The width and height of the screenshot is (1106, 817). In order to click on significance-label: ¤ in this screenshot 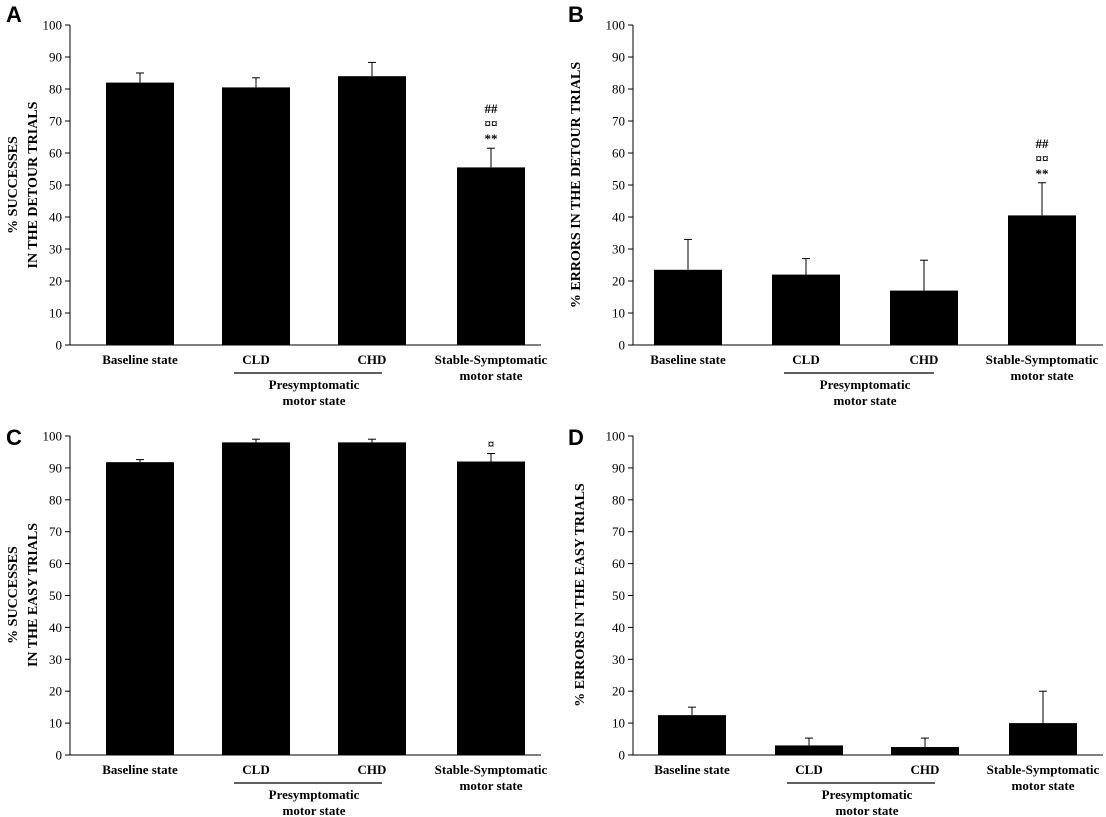, I will do `click(491, 444)`.